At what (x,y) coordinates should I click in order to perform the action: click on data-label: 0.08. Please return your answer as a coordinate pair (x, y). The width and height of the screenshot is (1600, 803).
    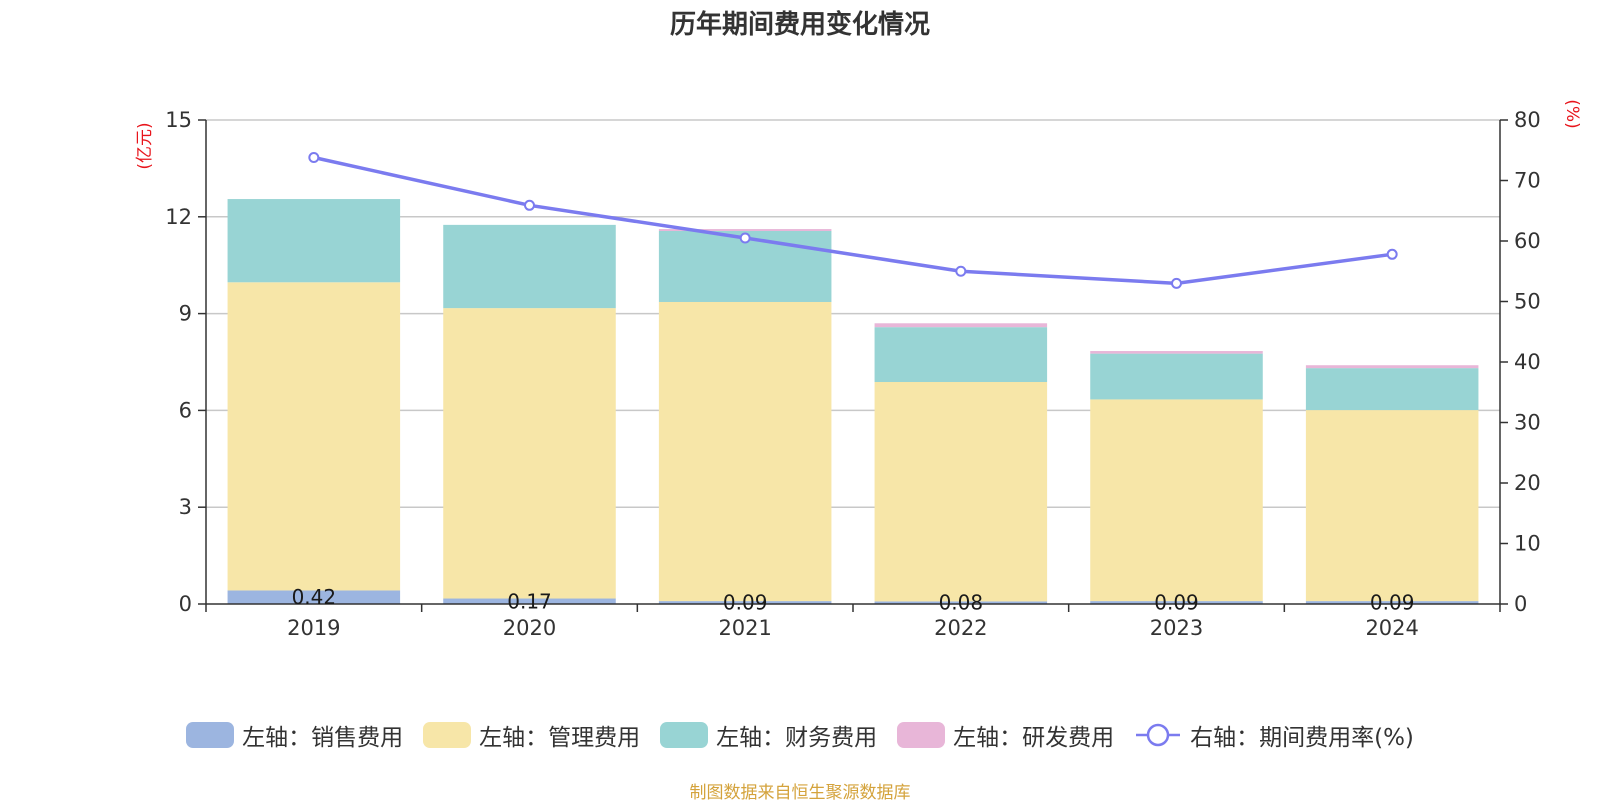
    Looking at the image, I should click on (961, 603).